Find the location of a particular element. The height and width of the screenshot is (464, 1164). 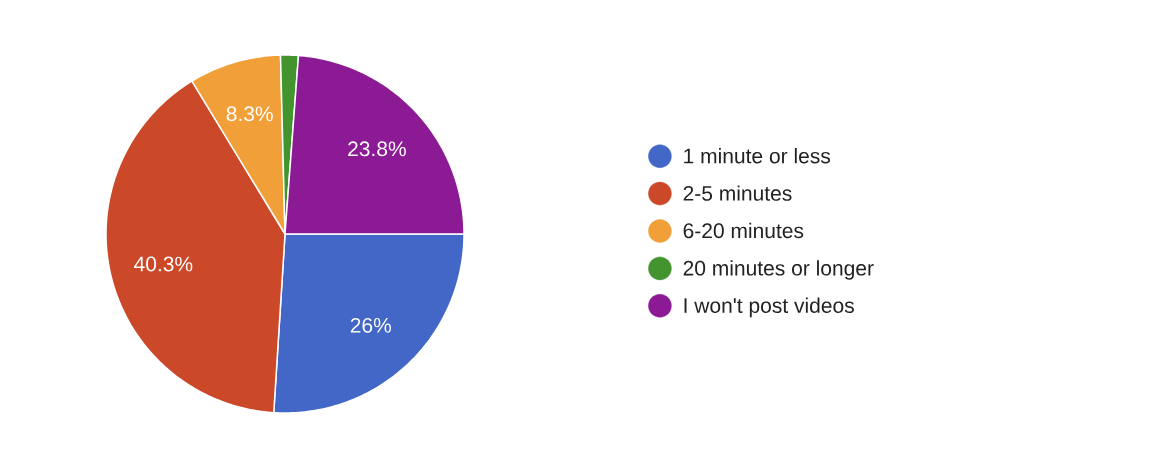

data-label: 8.3% is located at coordinates (249, 114).